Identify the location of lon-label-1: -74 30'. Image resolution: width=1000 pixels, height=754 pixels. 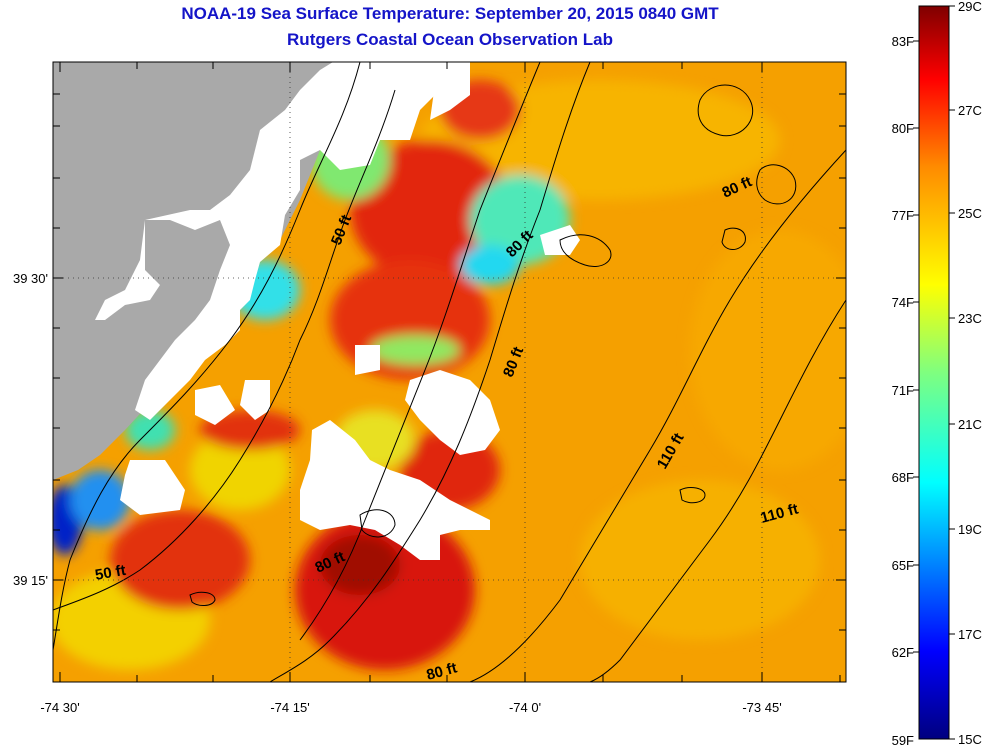
(59, 707).